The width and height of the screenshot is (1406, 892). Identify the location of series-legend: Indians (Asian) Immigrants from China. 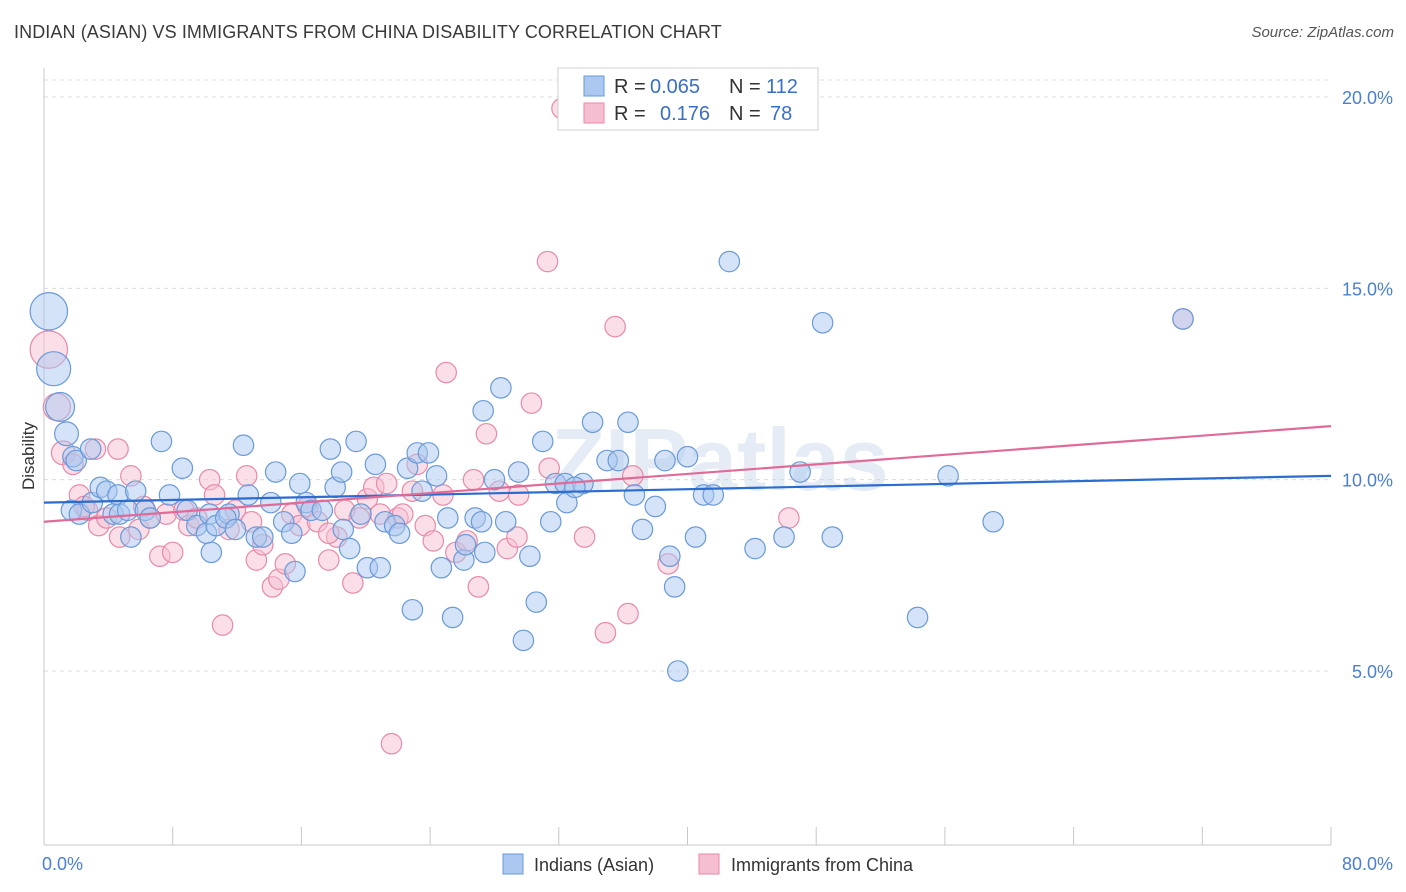
(708, 864).